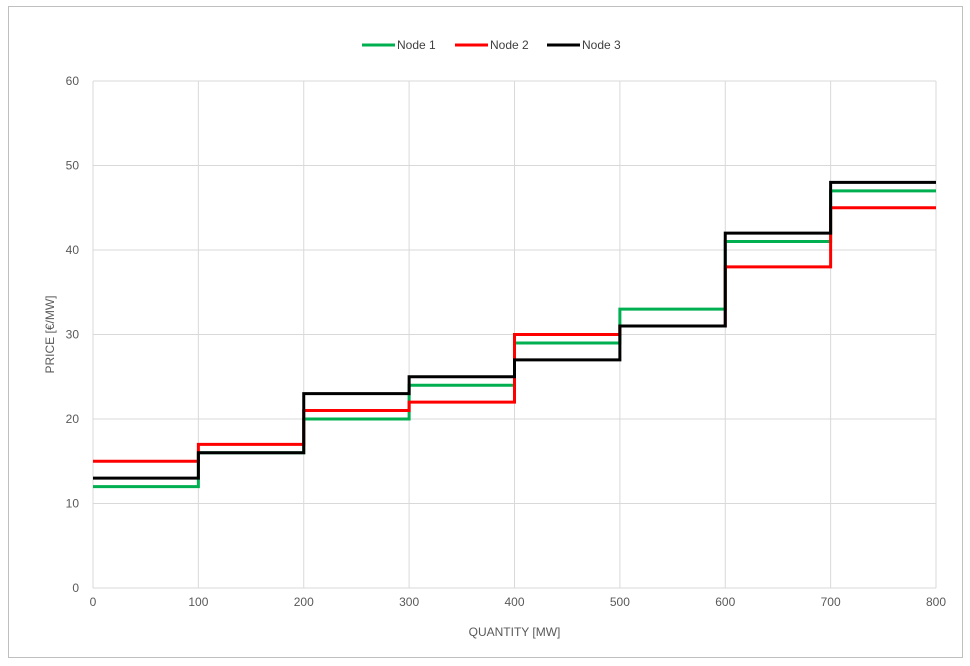  I want to click on y-tick-label: 30, so click(73, 335).